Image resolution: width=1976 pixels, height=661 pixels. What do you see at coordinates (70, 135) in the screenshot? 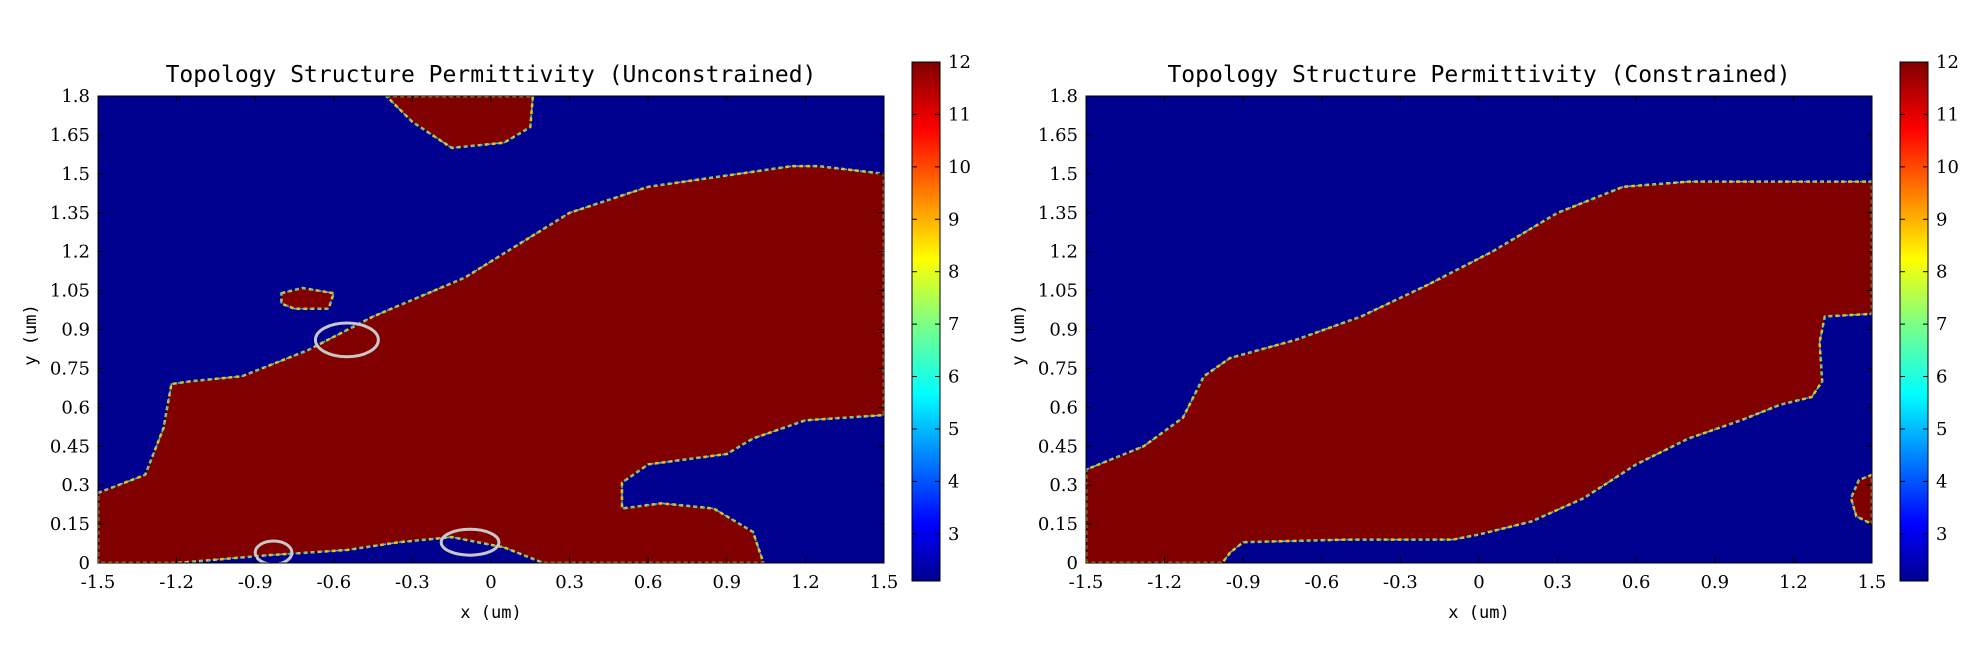
I see `y-tick-label: 1.65` at bounding box center [70, 135].